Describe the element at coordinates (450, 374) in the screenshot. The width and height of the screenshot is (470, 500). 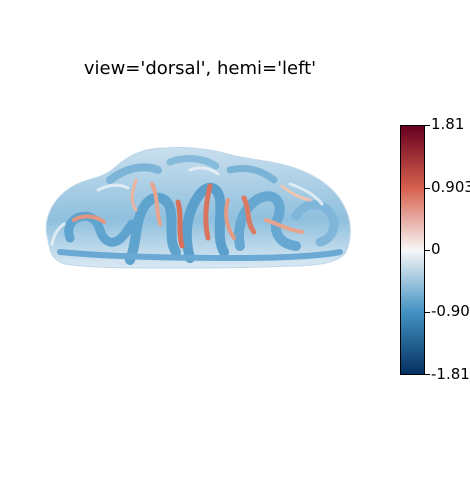
I see `colorbar-tick-label: -1.81` at that location.